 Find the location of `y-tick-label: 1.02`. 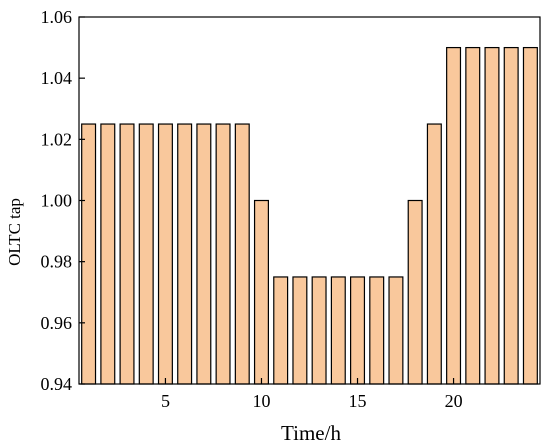

y-tick-label: 1.02 is located at coordinates (57, 139).